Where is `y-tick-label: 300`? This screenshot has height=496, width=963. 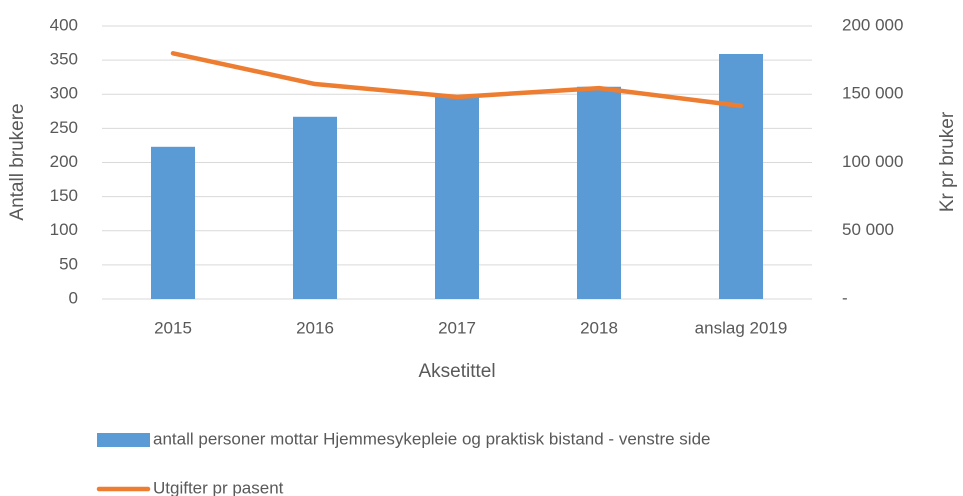 y-tick-label: 300 is located at coordinates (64, 93).